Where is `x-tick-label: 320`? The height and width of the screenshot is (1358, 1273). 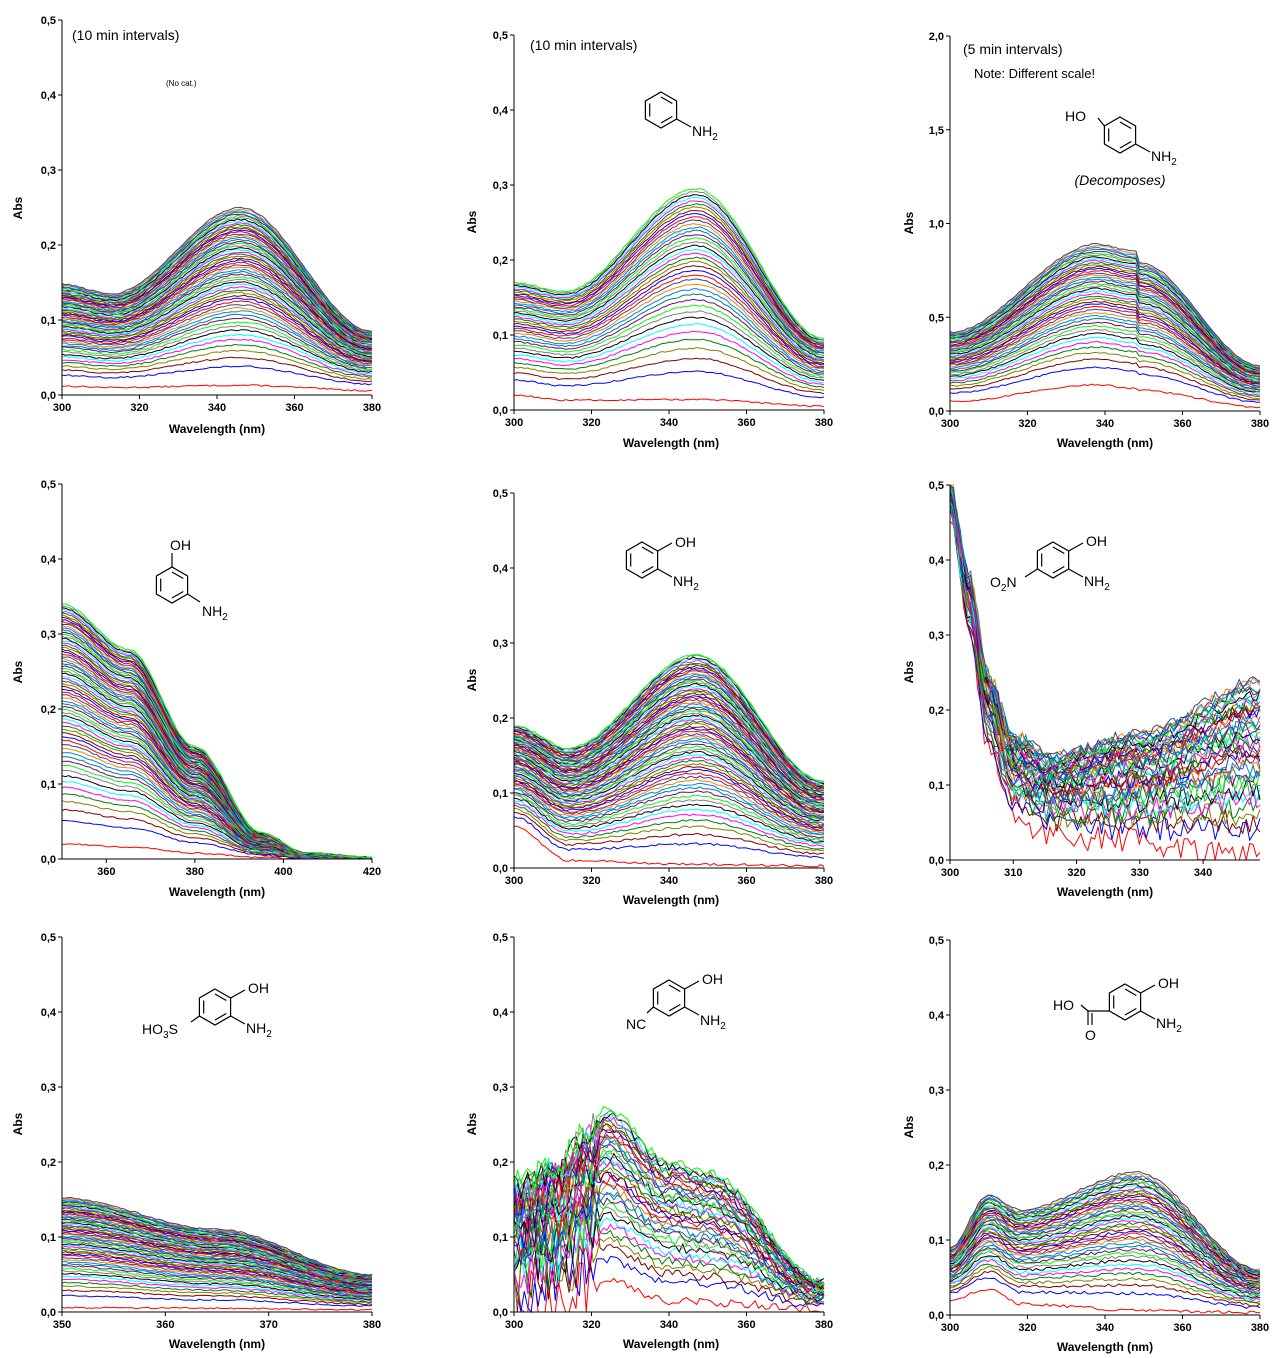
x-tick-label: 320 is located at coordinates (1027, 424).